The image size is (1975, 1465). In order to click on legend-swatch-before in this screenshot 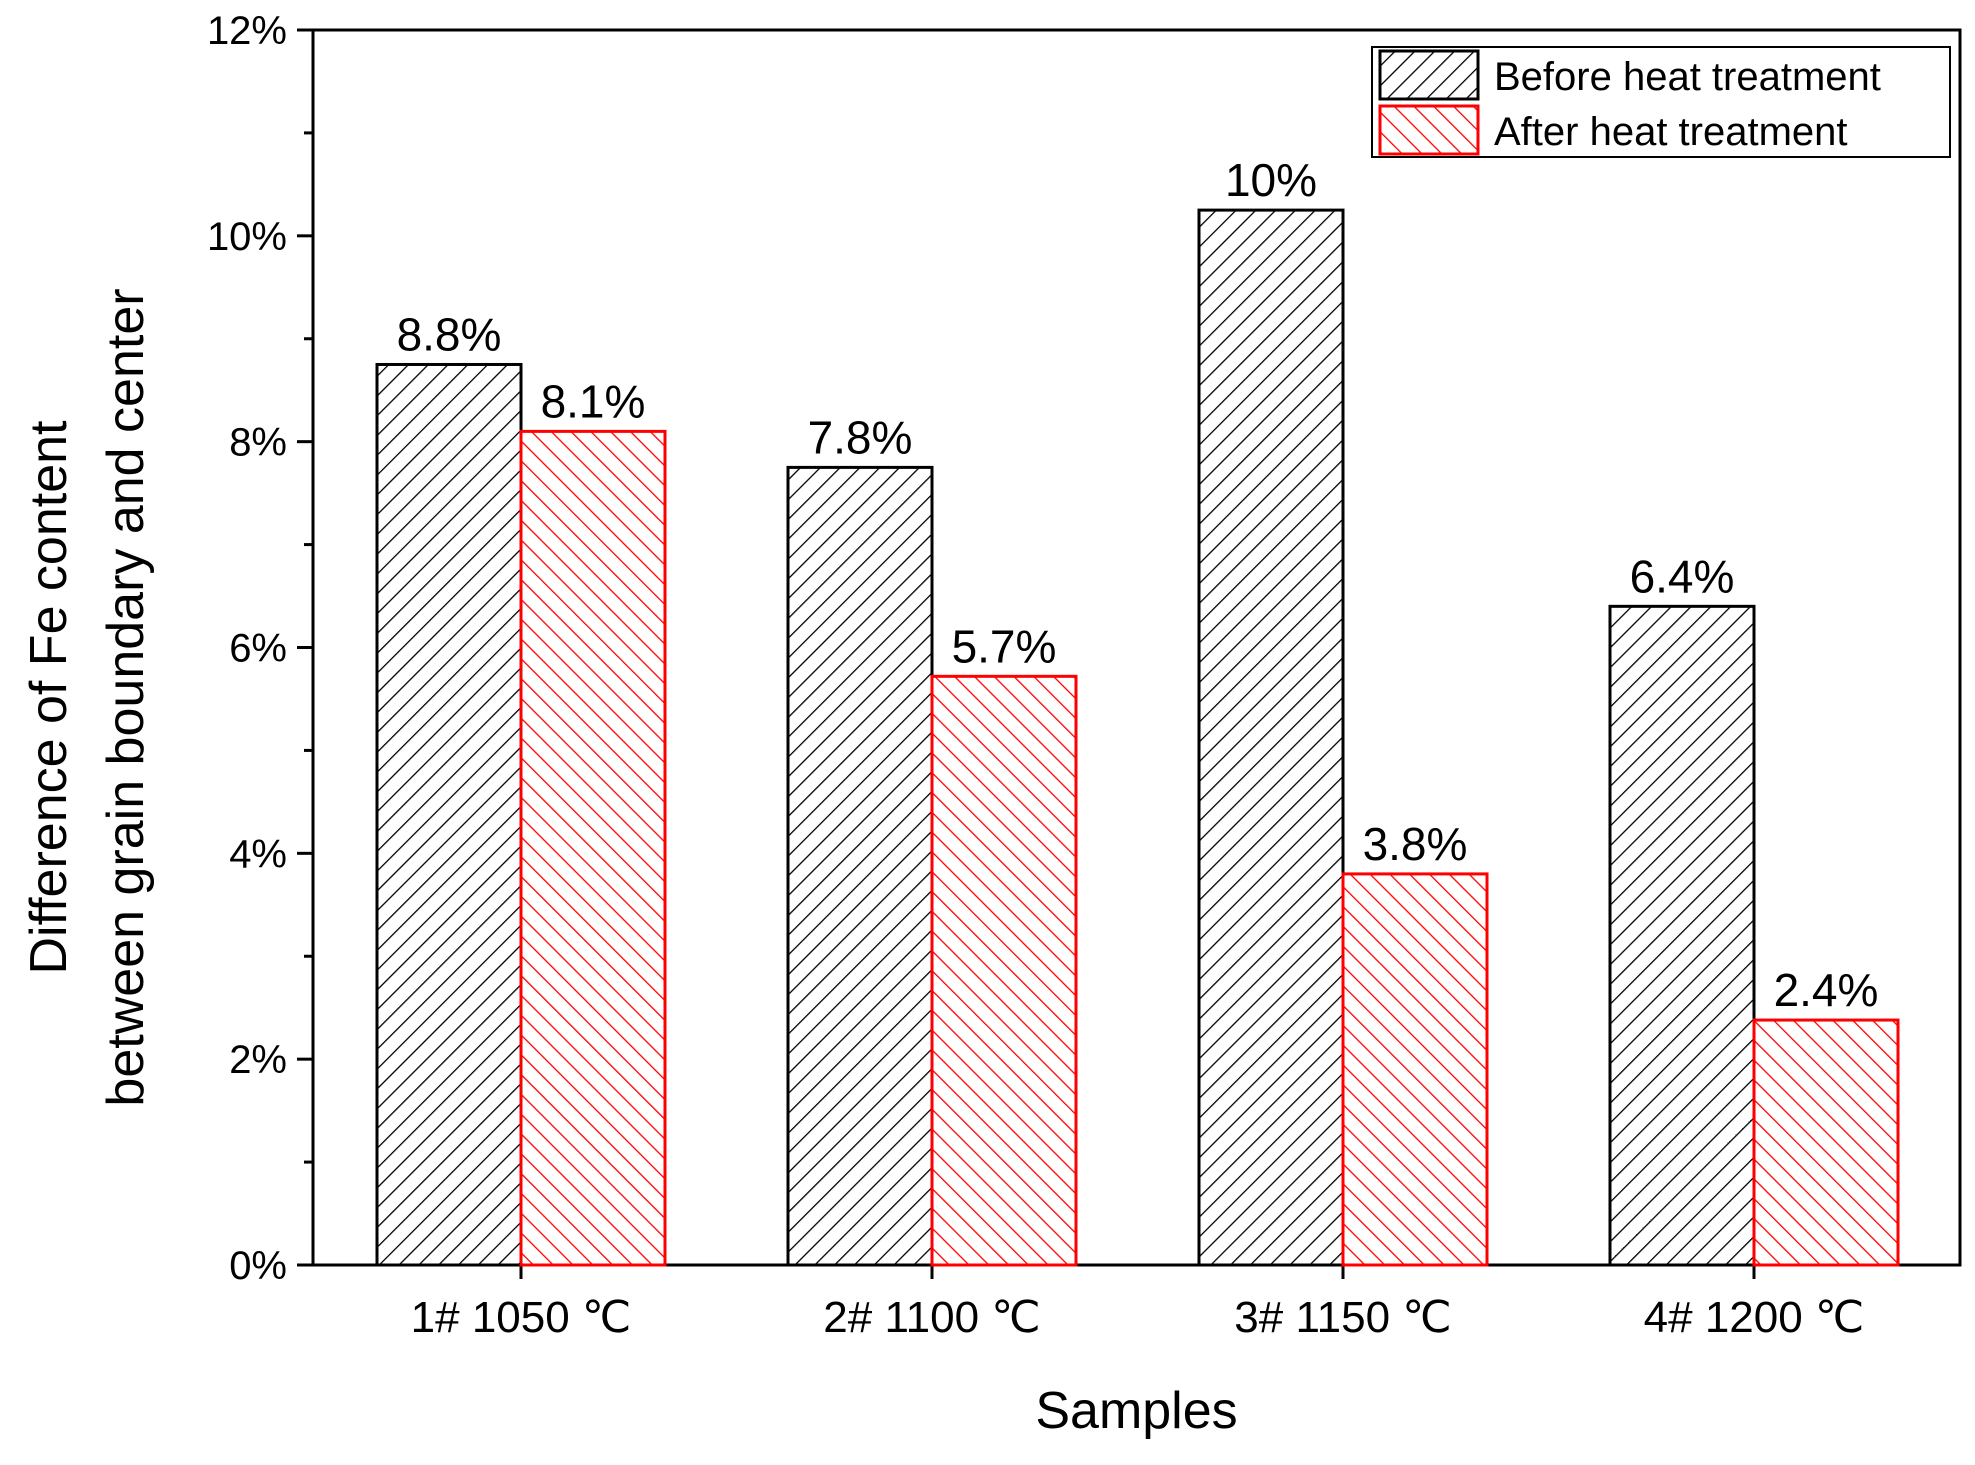, I will do `click(1429, 75)`.